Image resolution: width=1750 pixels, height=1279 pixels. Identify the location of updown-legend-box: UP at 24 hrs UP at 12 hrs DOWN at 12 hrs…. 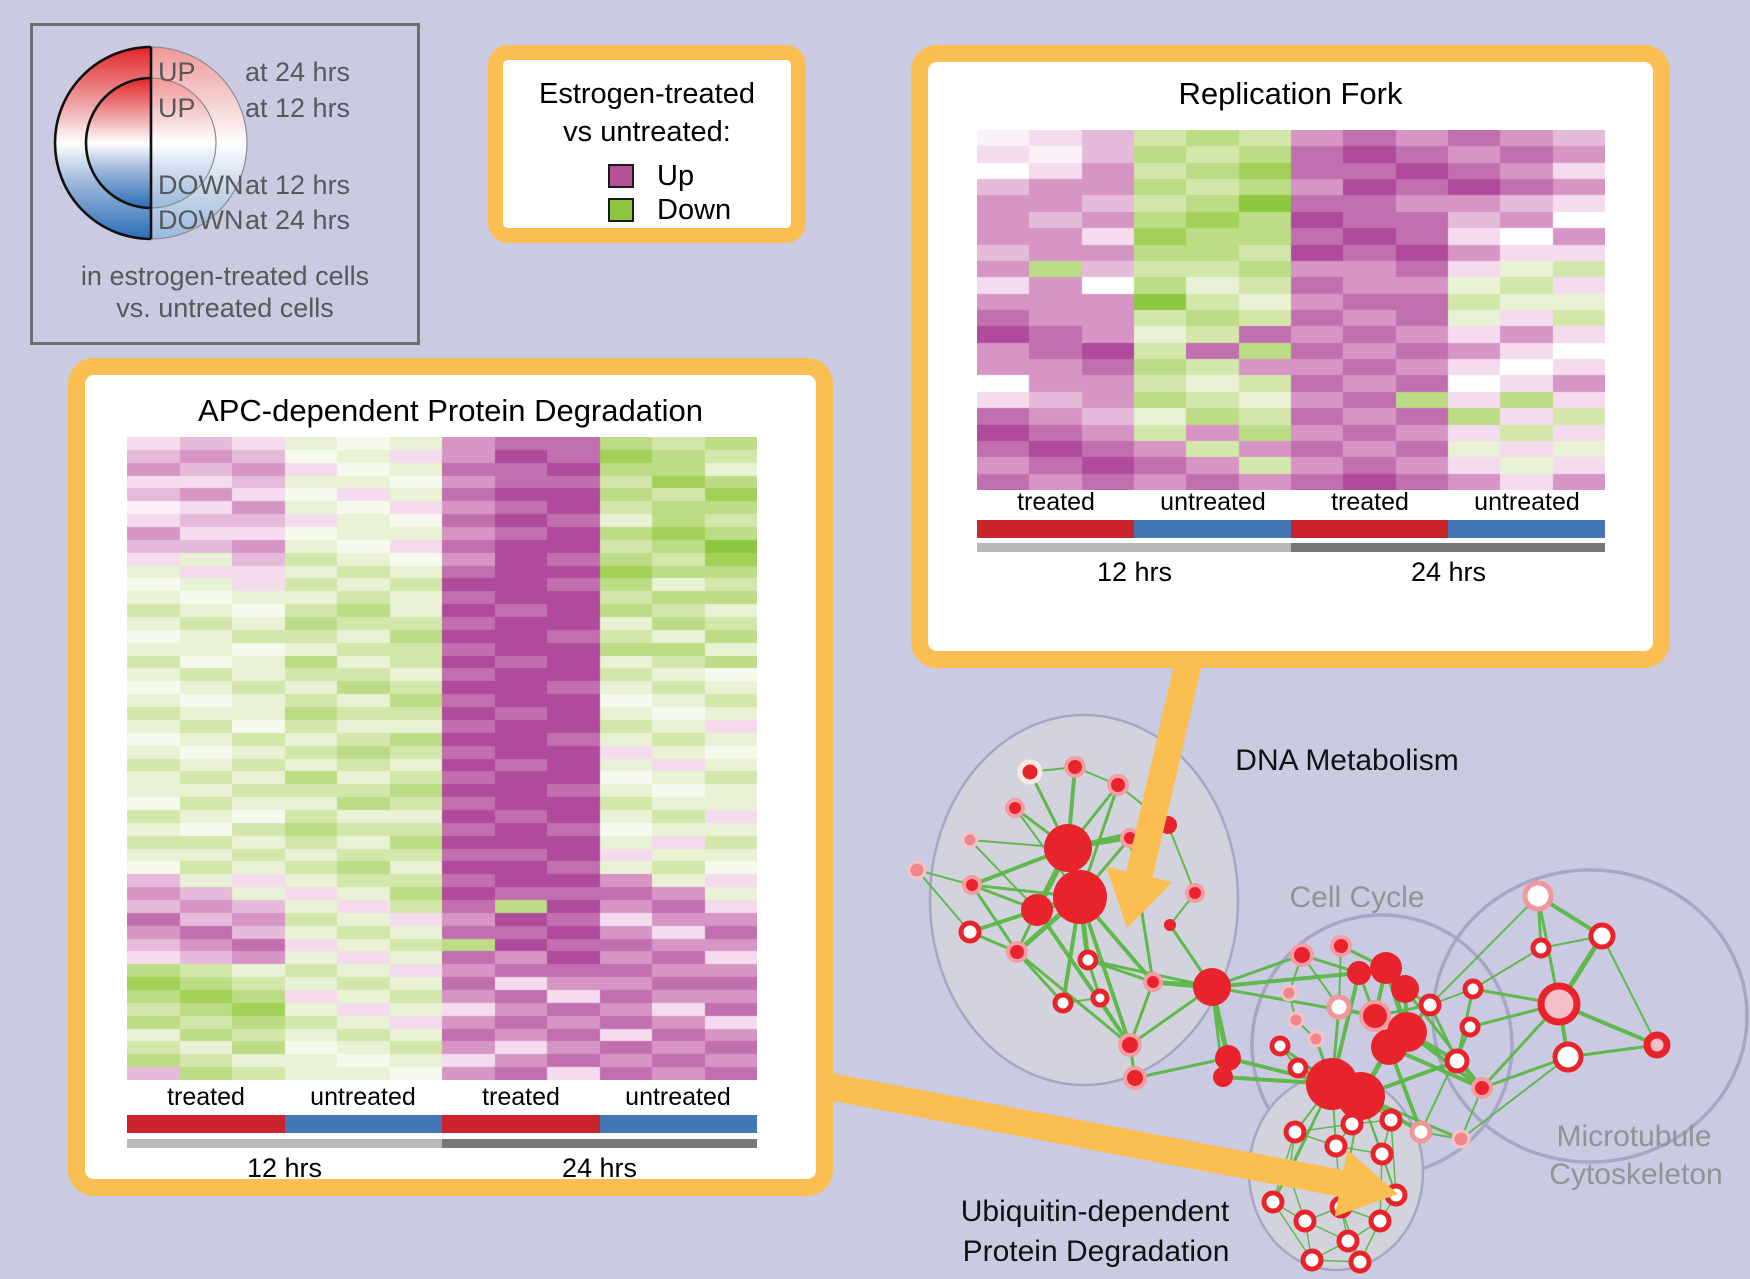
(225, 184).